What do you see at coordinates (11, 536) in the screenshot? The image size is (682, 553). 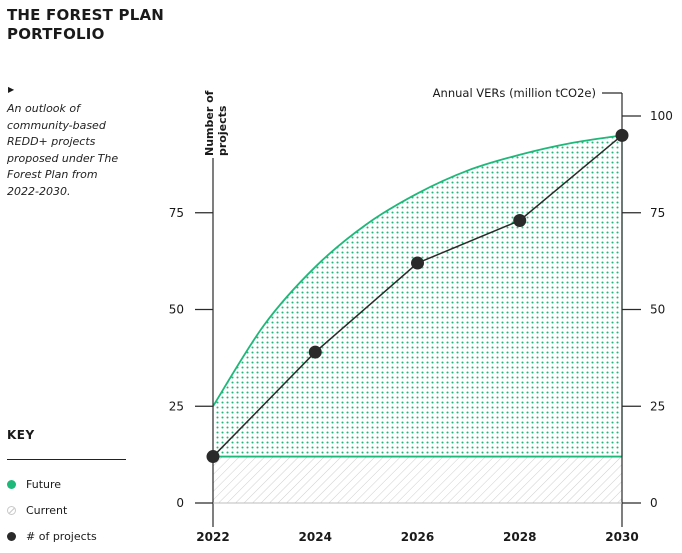 I see `projects-swatch-icon` at bounding box center [11, 536].